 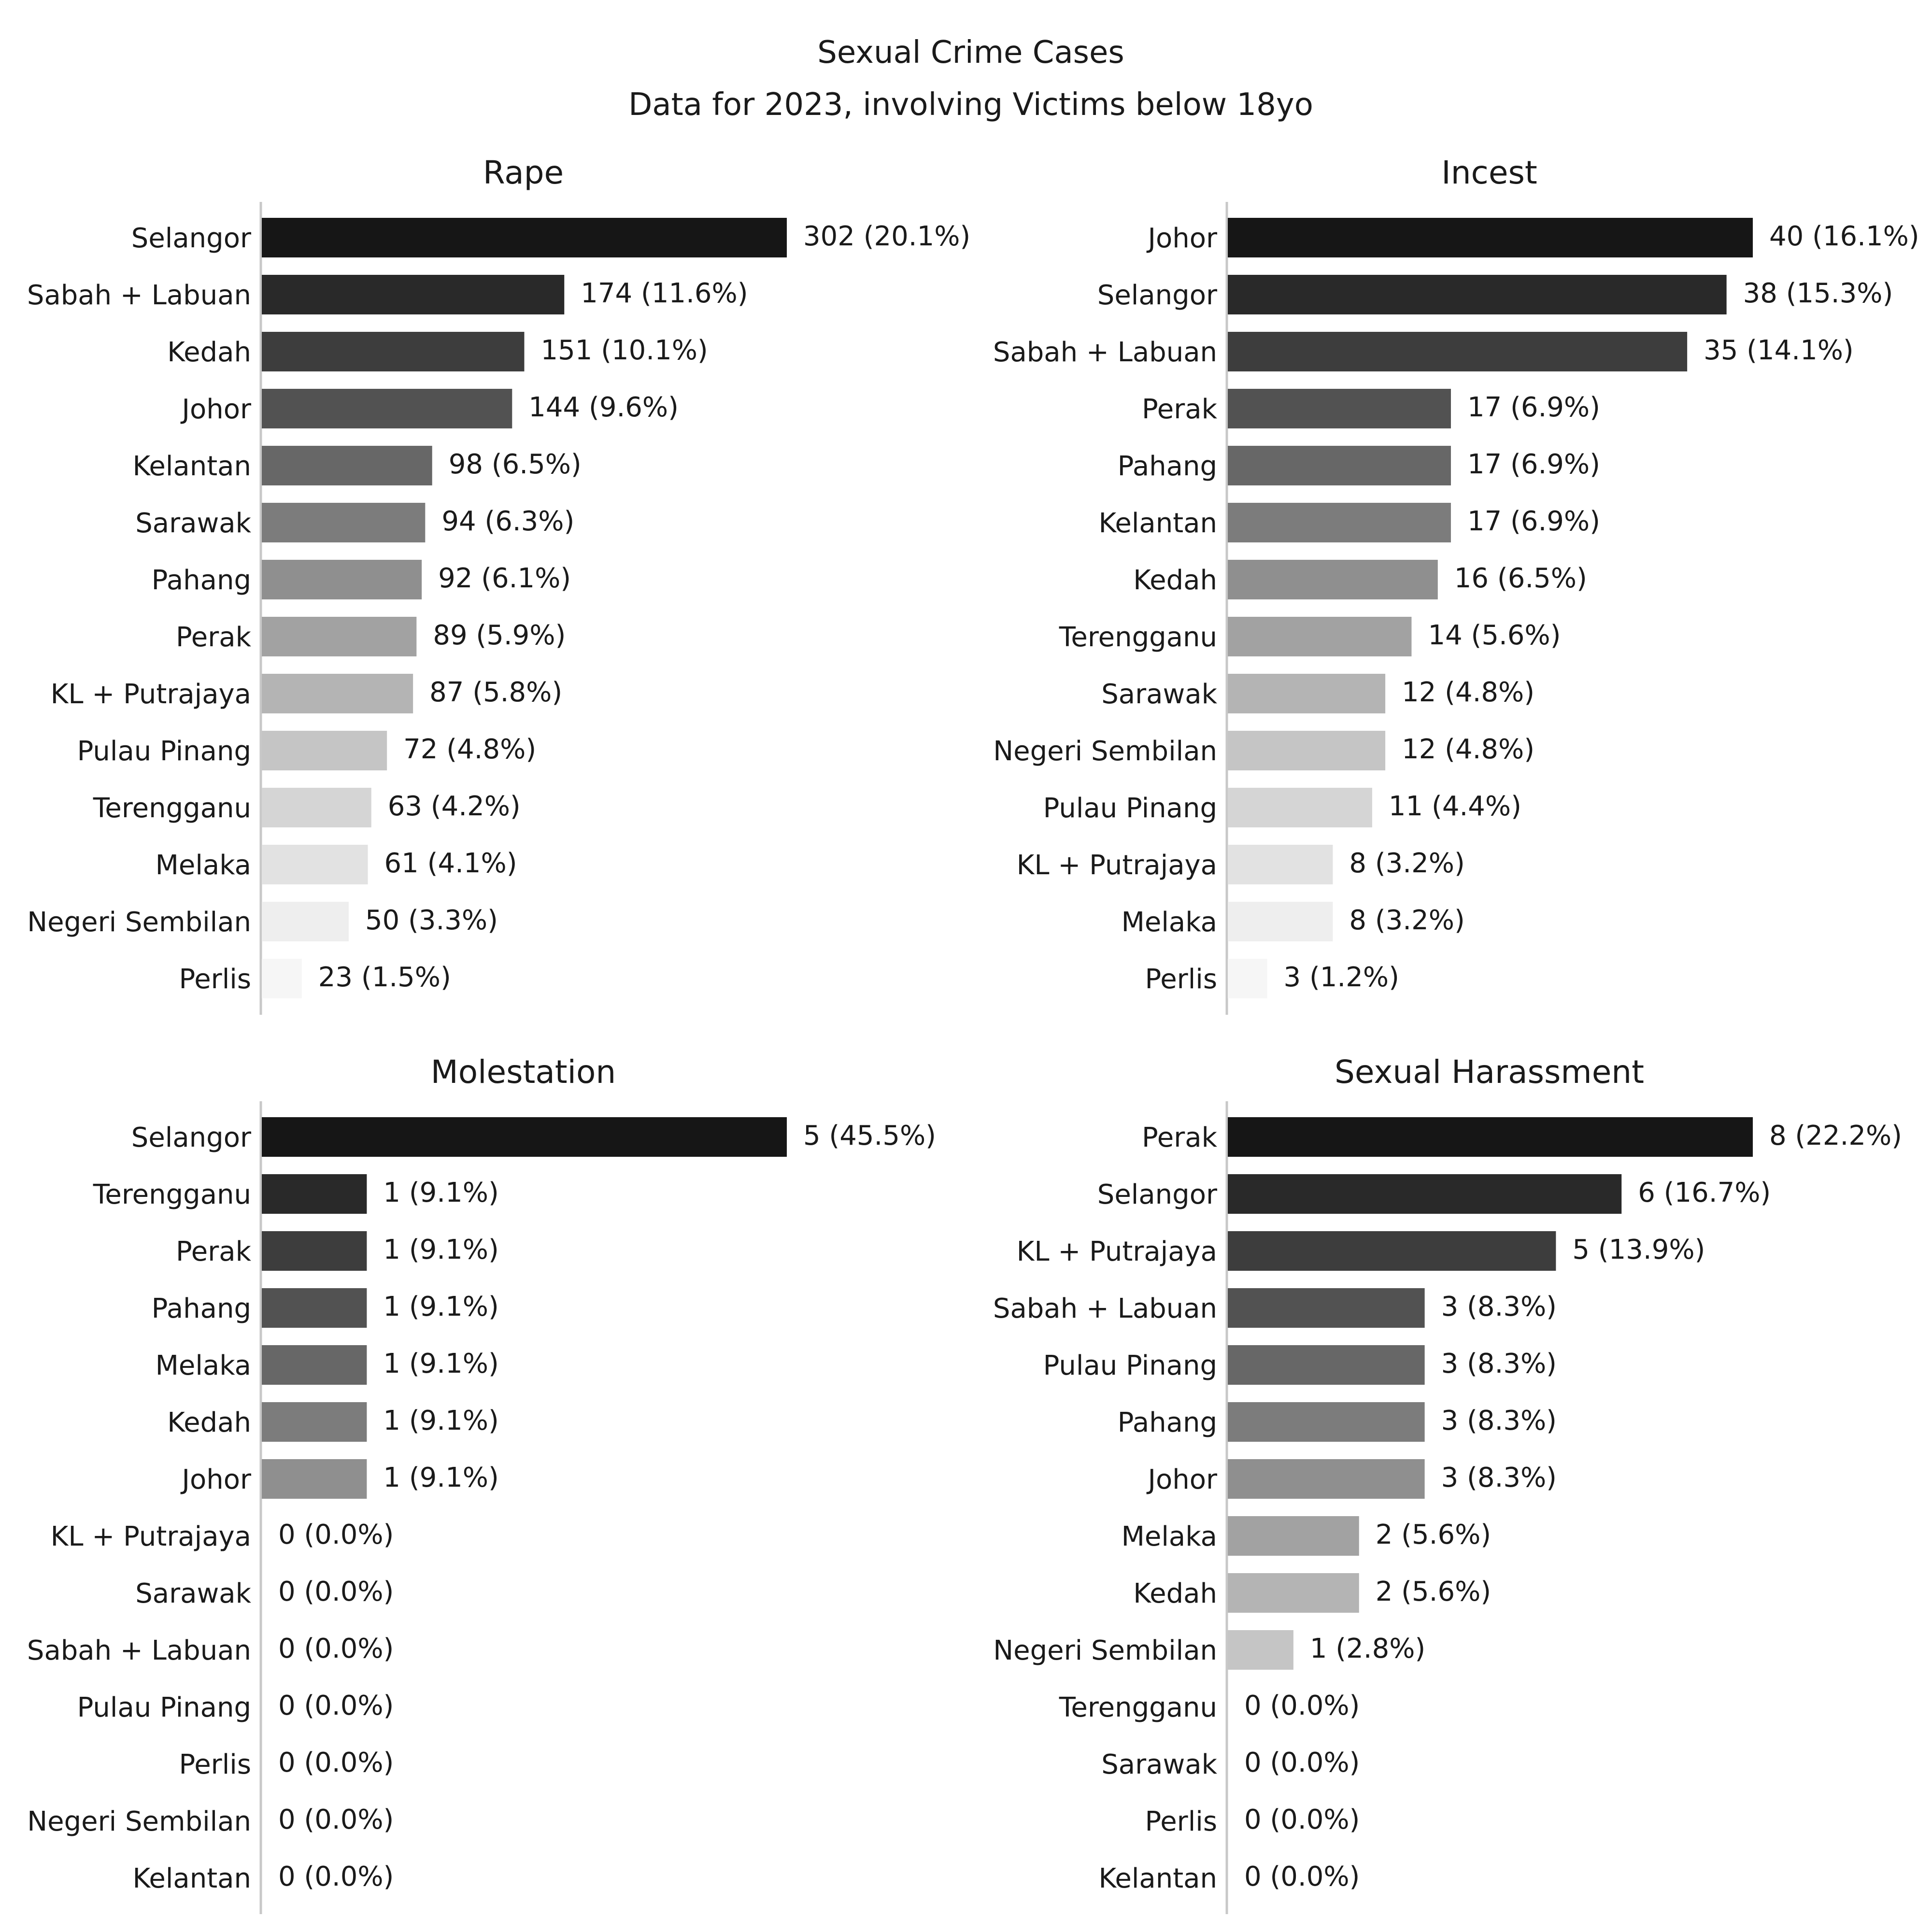 I want to click on value-label: 89 (5.9%), so click(x=499, y=635).